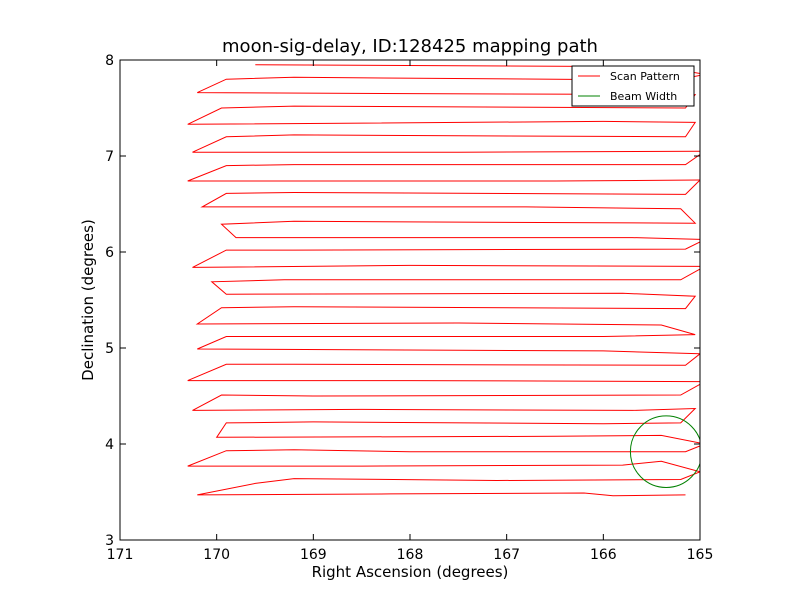  What do you see at coordinates (645, 76) in the screenshot?
I see `legend-label-scan-pattern: Scan Pattern` at bounding box center [645, 76].